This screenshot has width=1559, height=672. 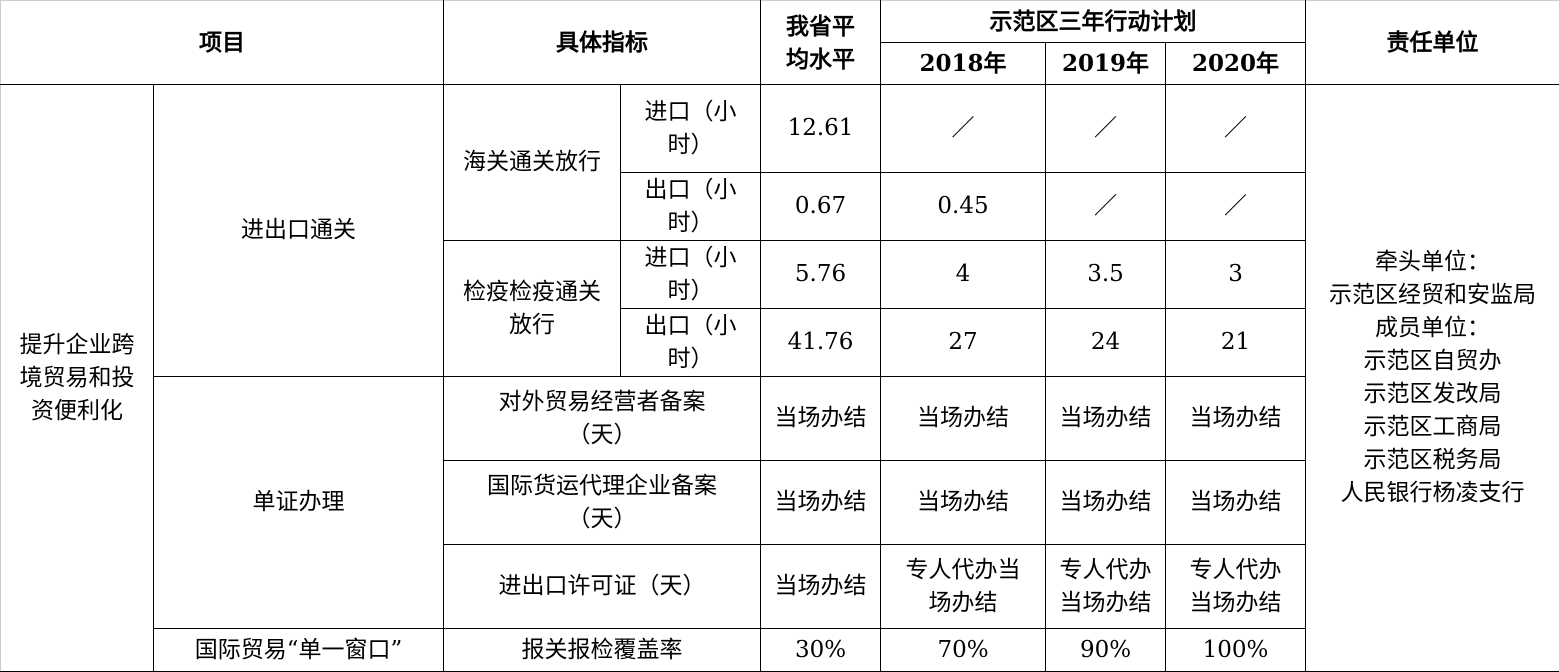 I want to click on section-quarantine-release: 检疫检疫通关放行, so click(x=532, y=309).